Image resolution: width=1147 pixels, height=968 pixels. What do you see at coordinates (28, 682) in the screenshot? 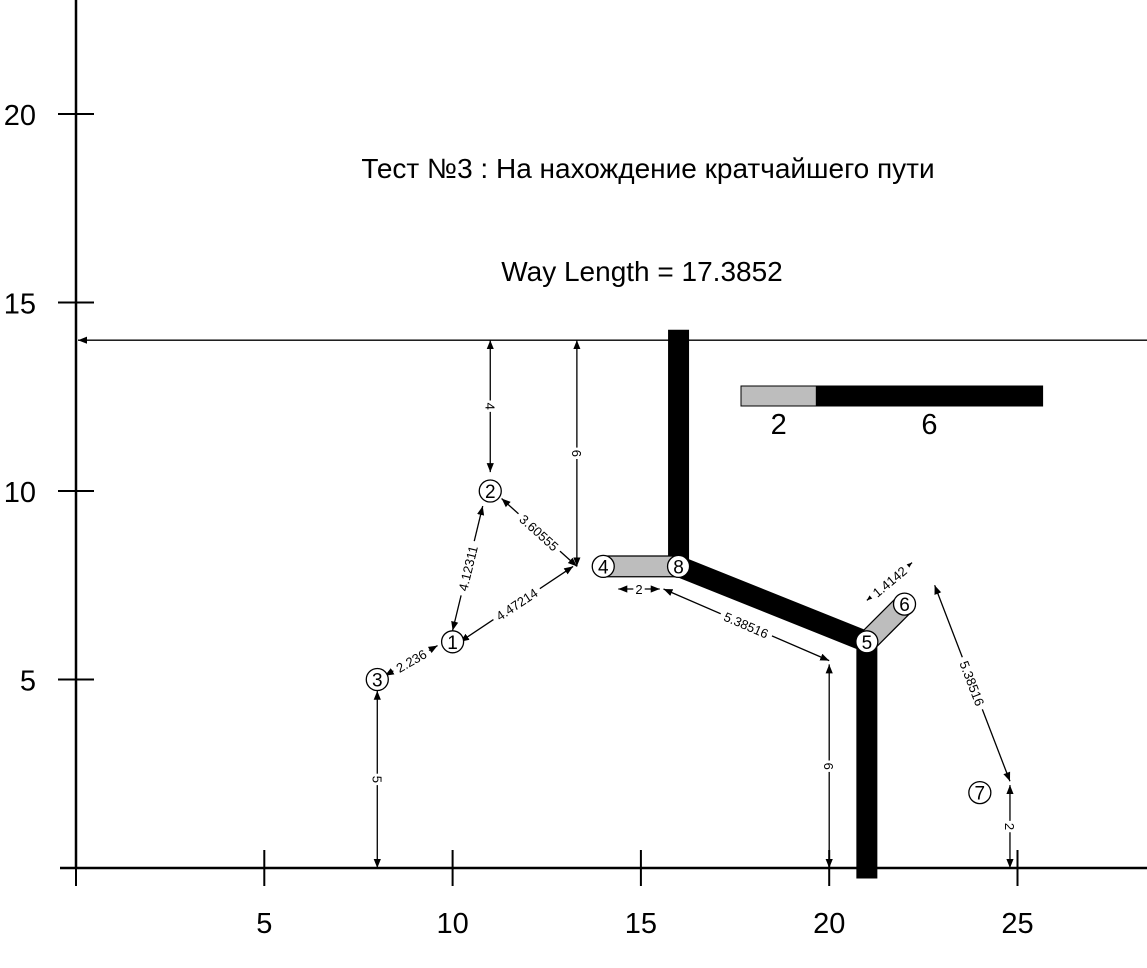
I see `y-tick-label: 5` at bounding box center [28, 682].